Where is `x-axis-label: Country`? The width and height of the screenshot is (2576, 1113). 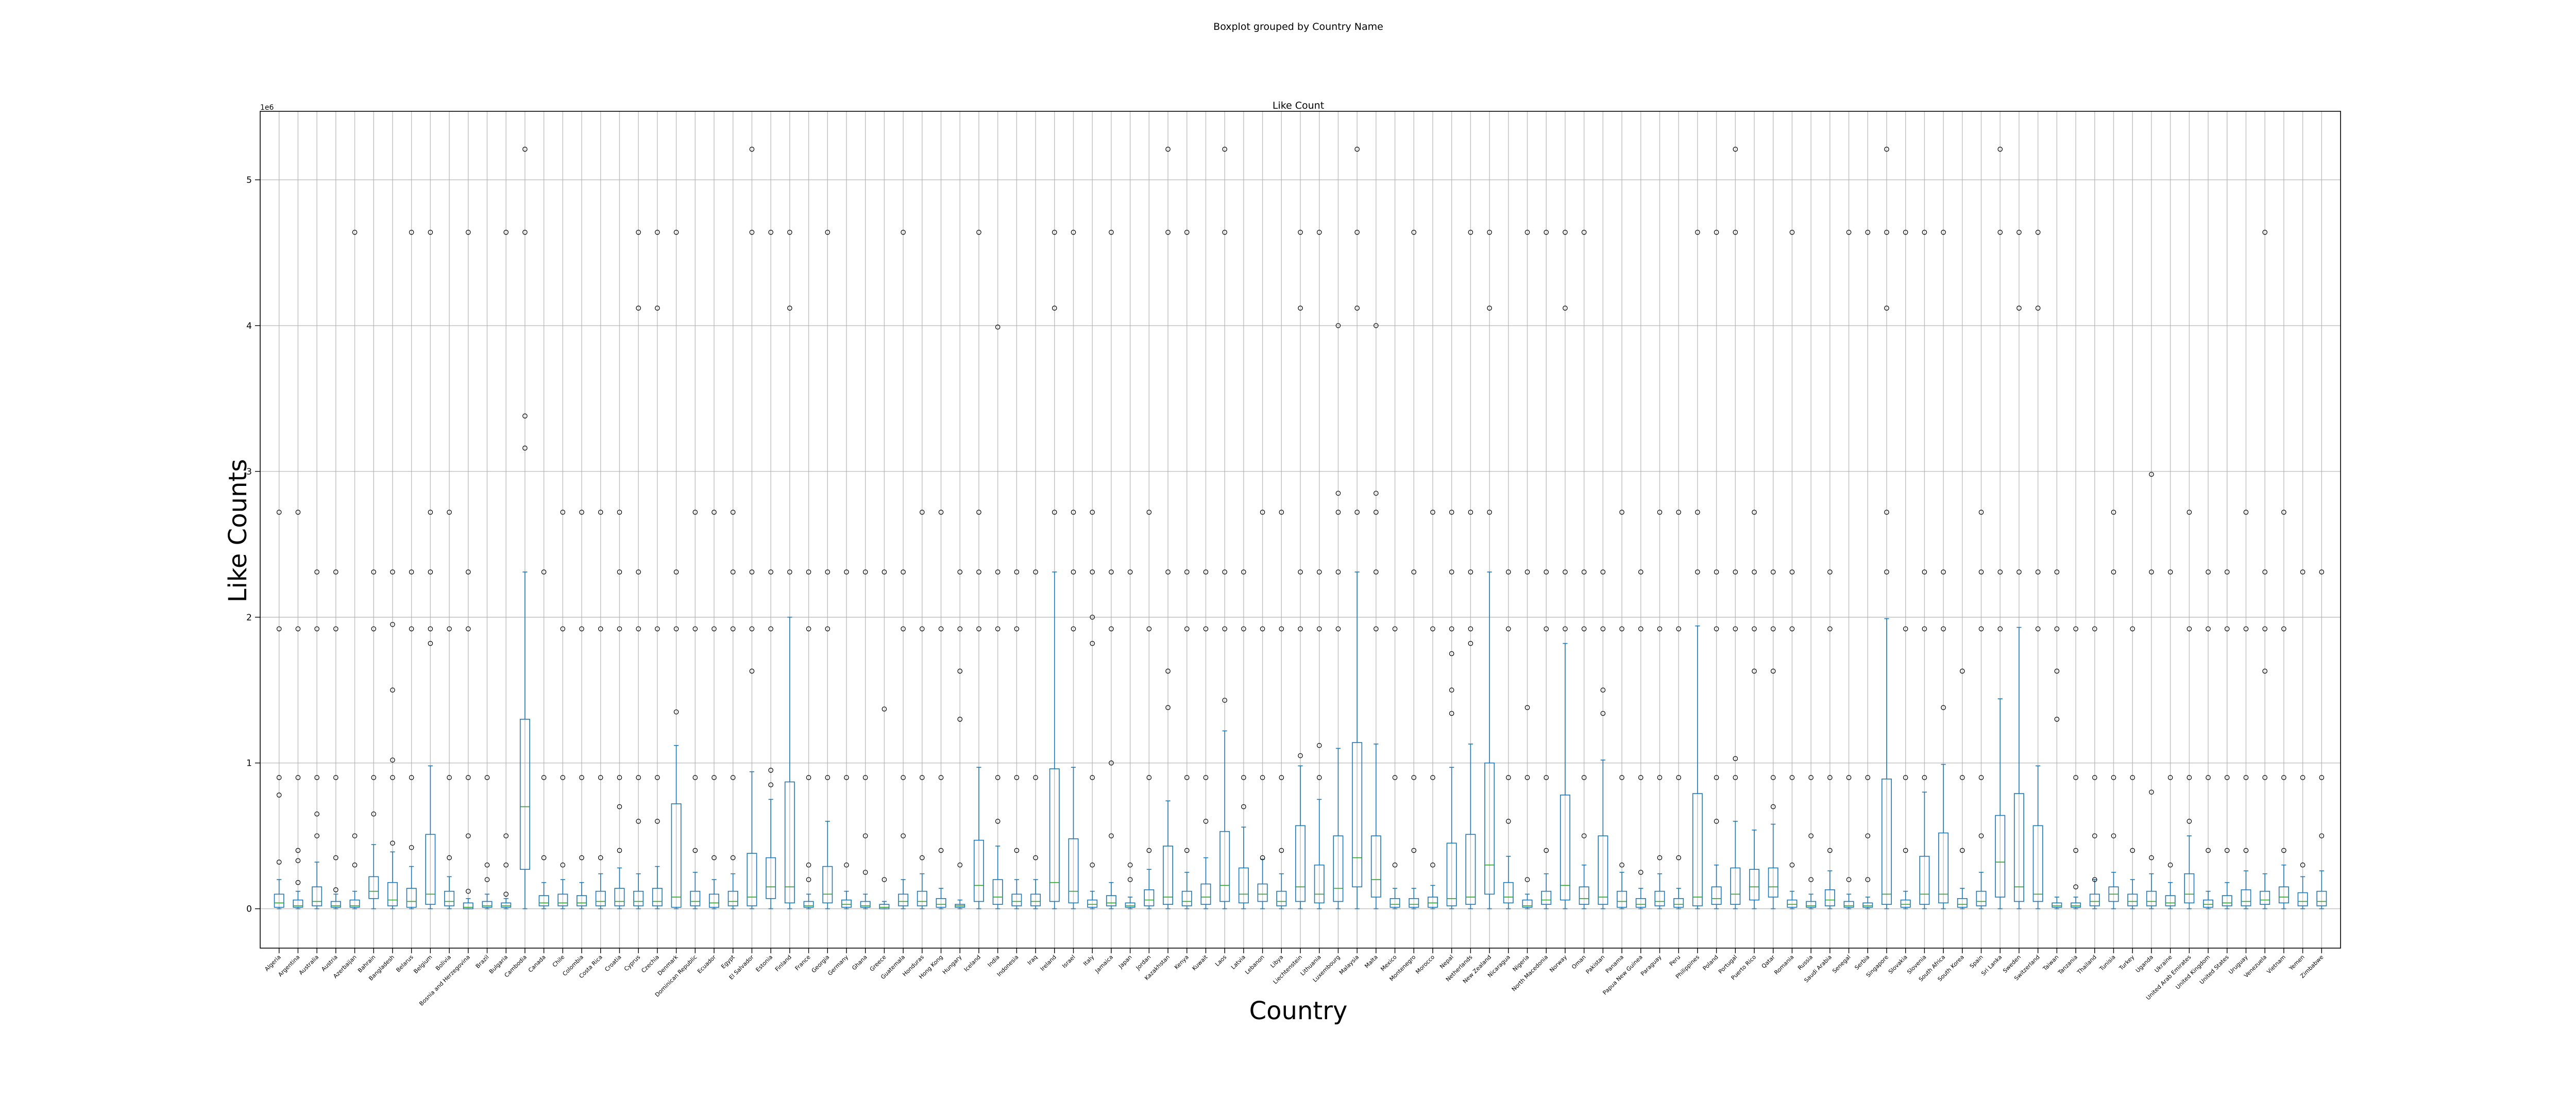 x-axis-label: Country is located at coordinates (1299, 1011).